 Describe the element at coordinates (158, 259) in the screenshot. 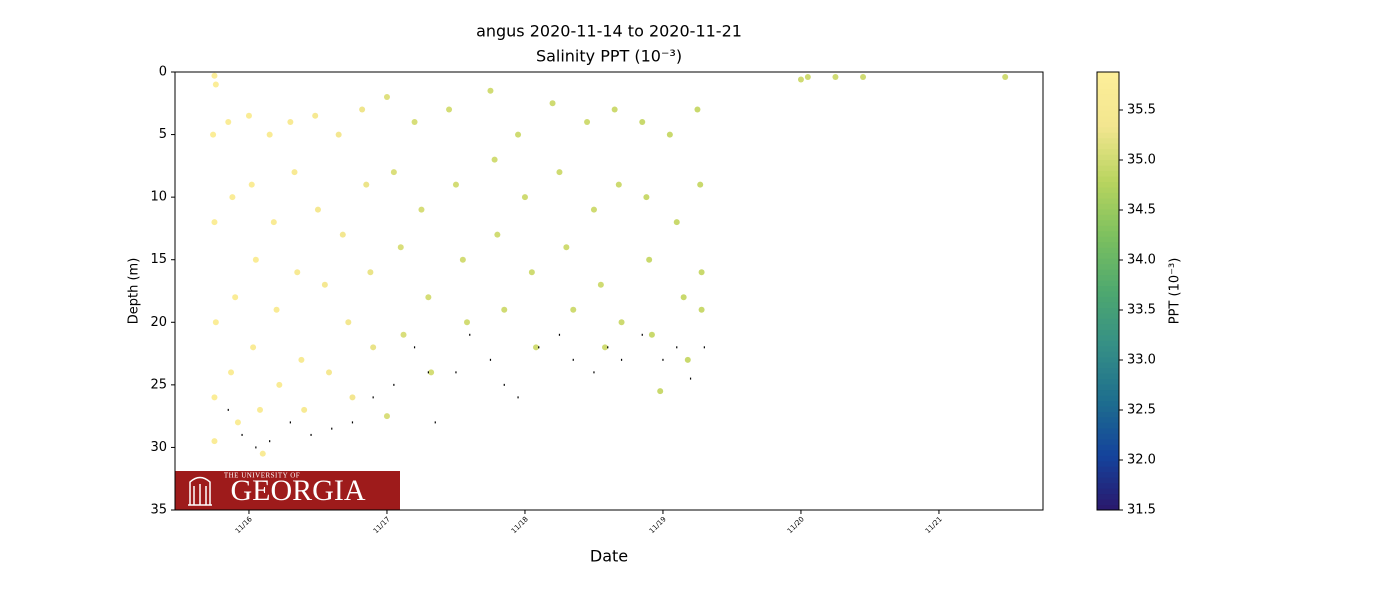

I see `y-tick-label: 15` at that location.